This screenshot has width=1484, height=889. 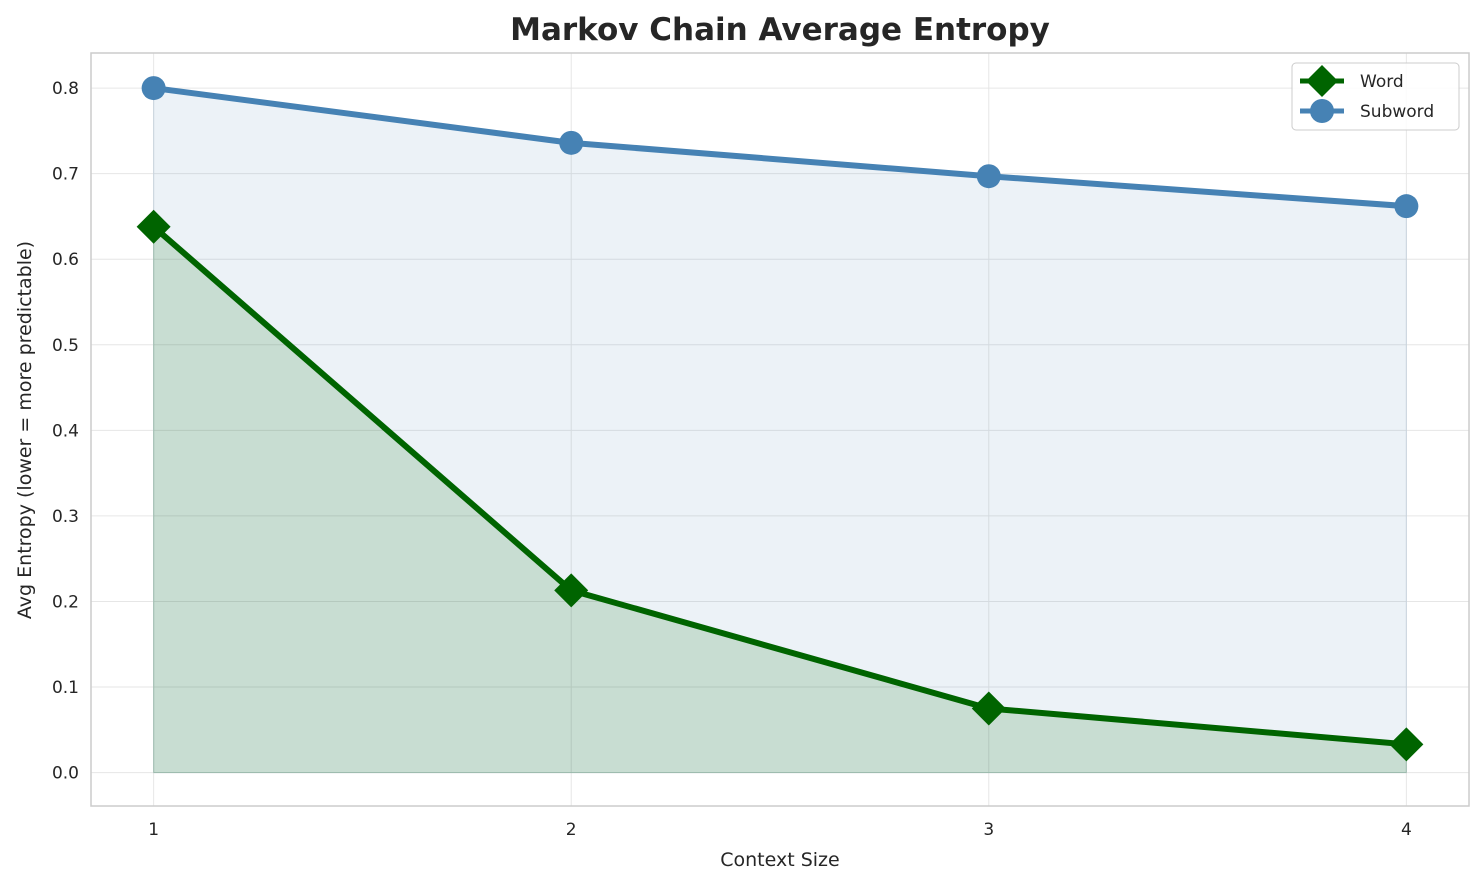 What do you see at coordinates (25, 430) in the screenshot?
I see `y-axis-label: Avg Entropy (lower = more predictable)` at bounding box center [25, 430].